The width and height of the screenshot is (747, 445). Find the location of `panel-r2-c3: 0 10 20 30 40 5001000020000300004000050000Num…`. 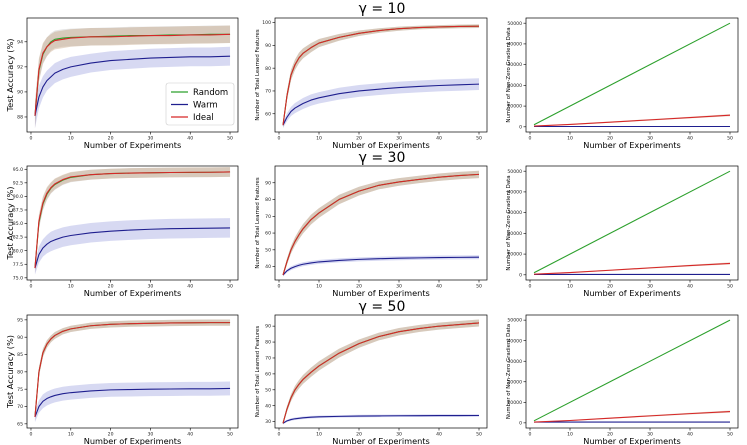

panel-r2-c3: 0 10 20 30 40 5001000020000300004000050000Num… is located at coordinates (622, 231).